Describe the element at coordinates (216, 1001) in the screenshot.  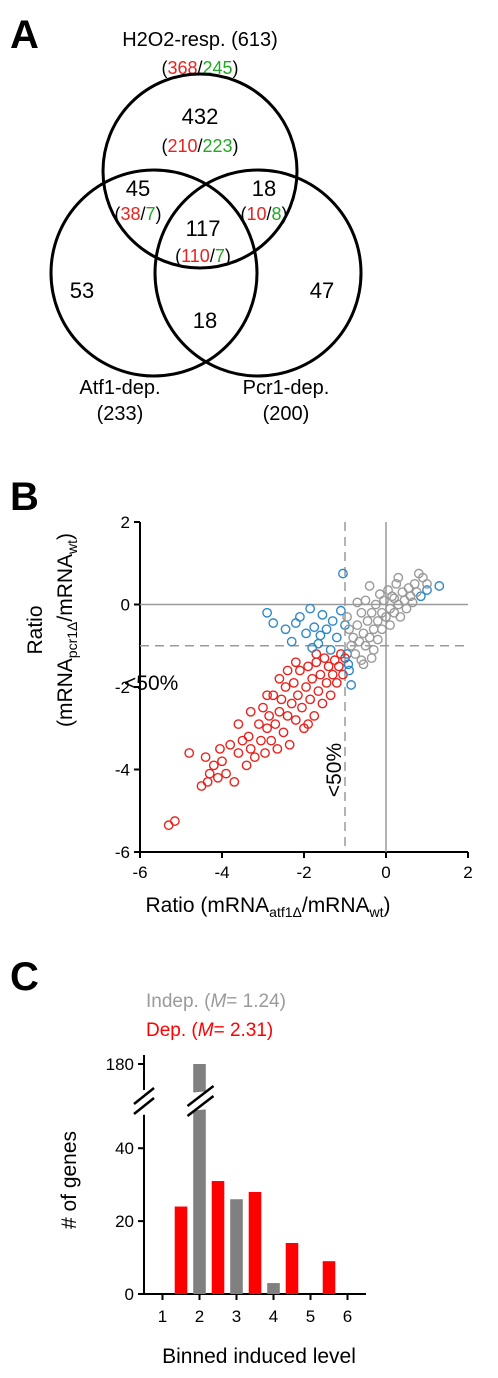
I see `bar-legend-indep: Indep. (M= 1.24)` at that location.